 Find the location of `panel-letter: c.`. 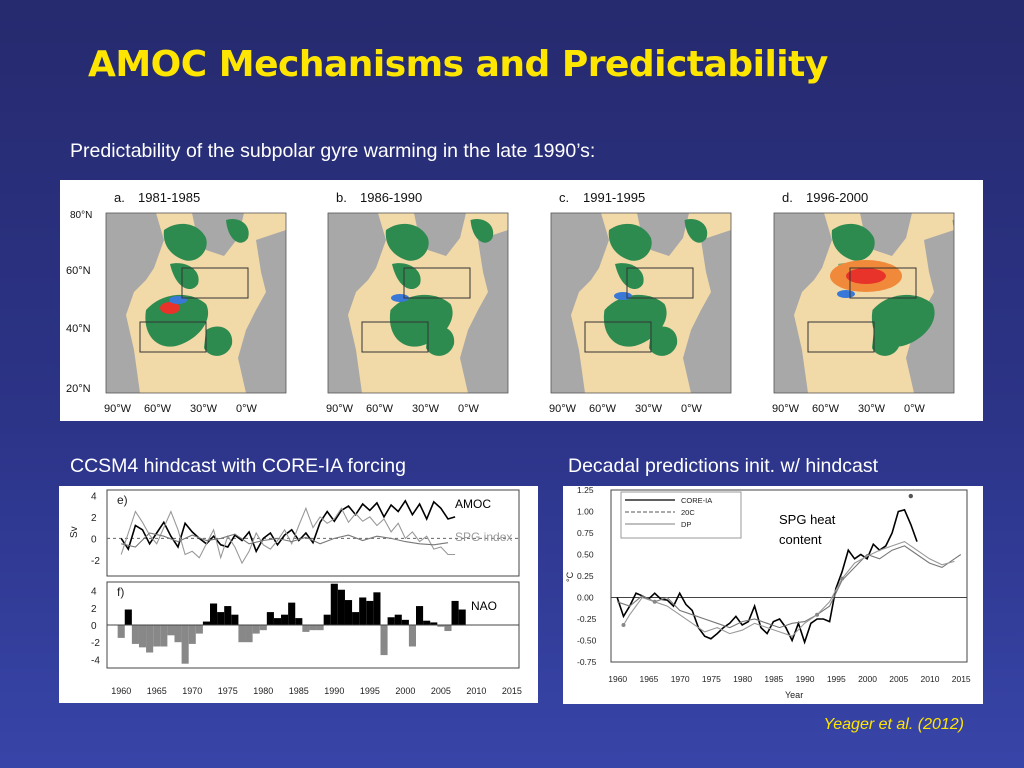

panel-letter: c. is located at coordinates (564, 197).